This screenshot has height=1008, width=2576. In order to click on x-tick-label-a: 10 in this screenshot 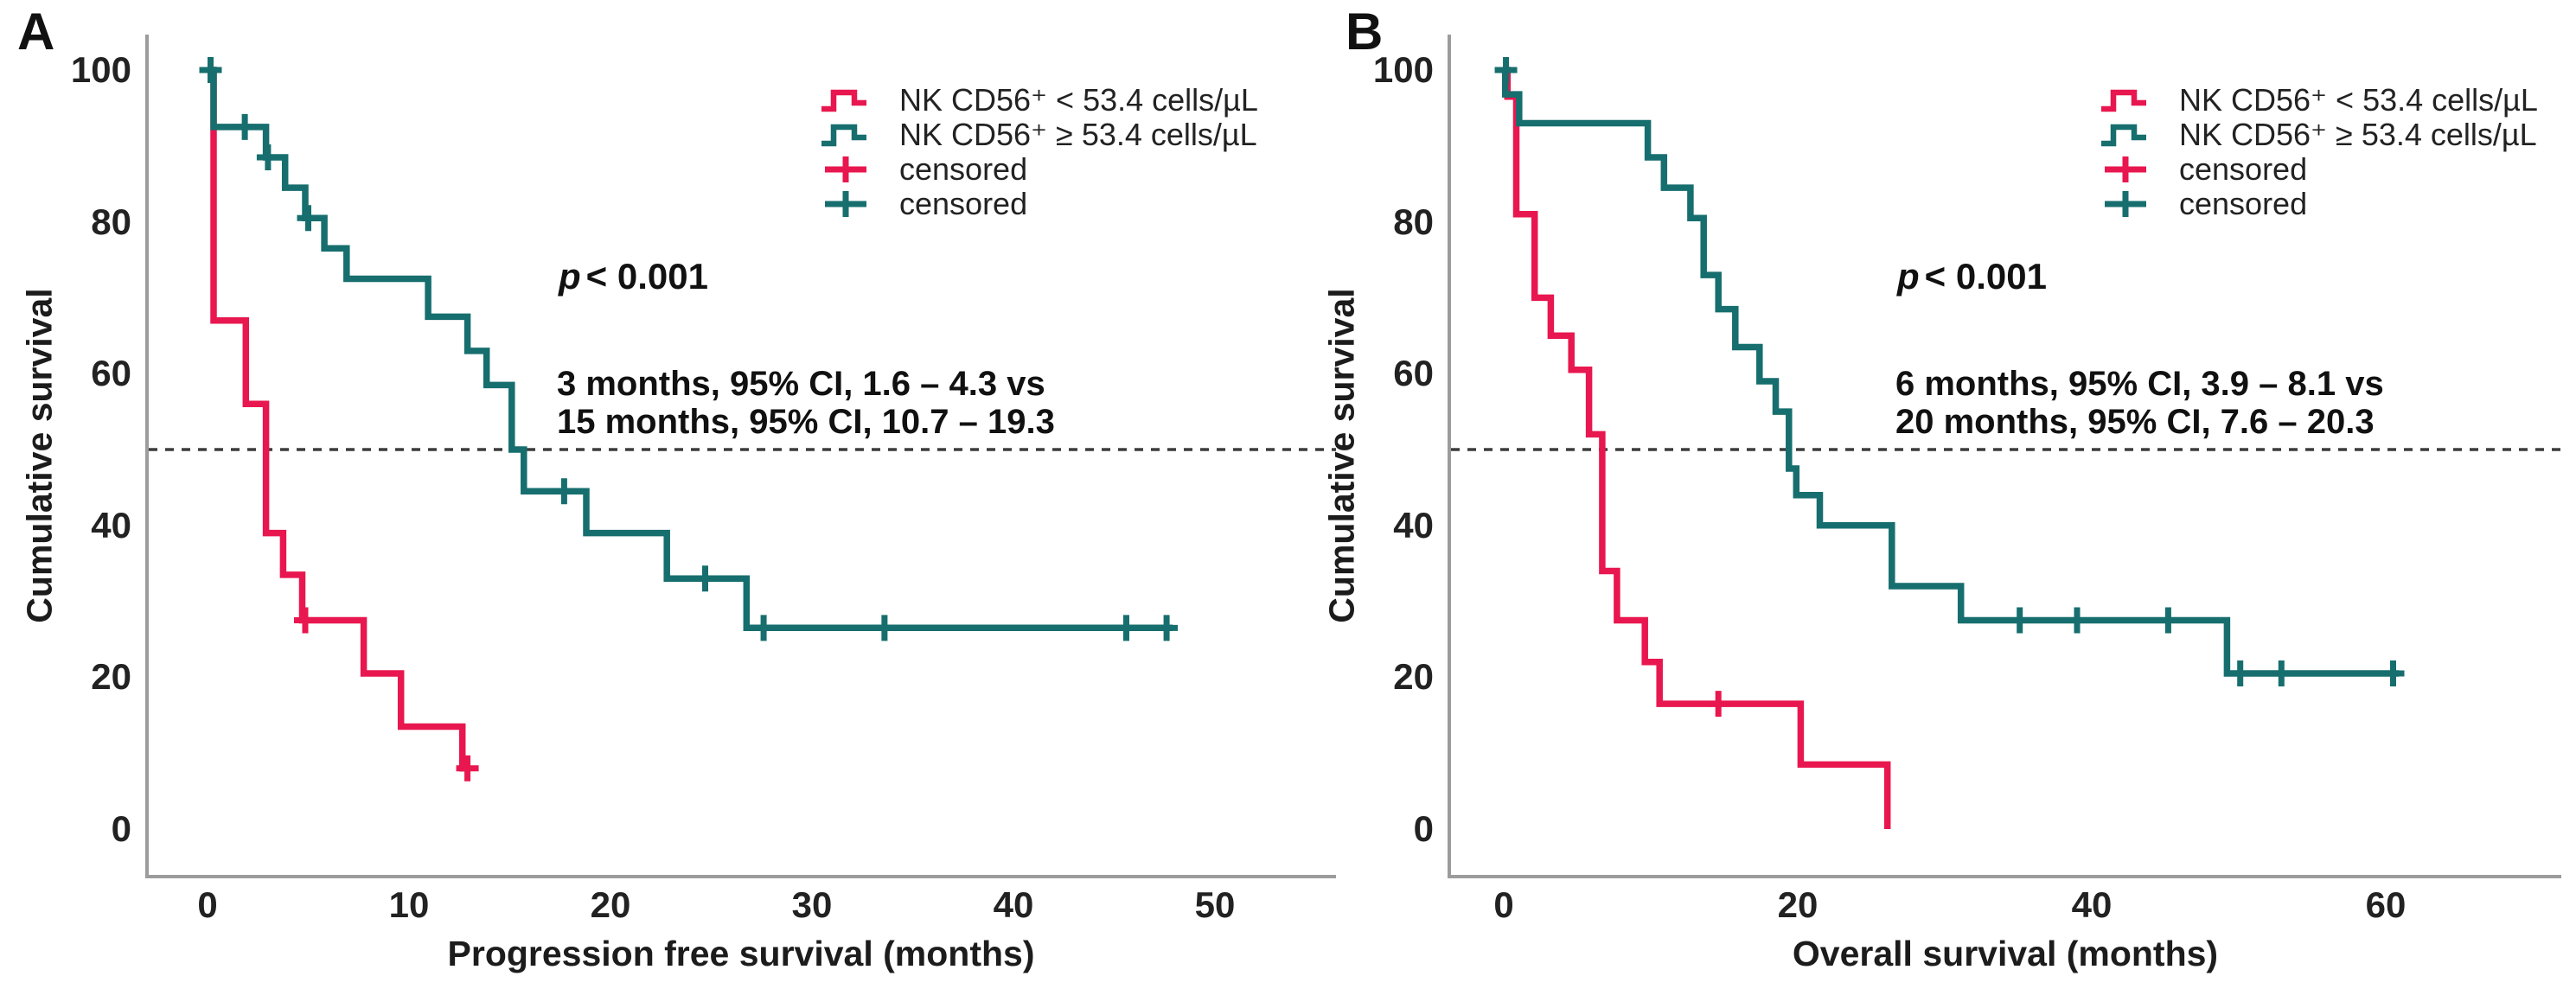, I will do `click(409, 904)`.